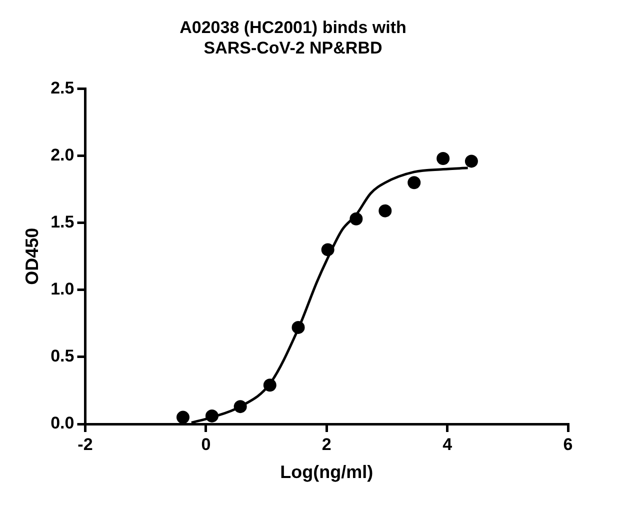 Image resolution: width=620 pixels, height=510 pixels. What do you see at coordinates (85, 444) in the screenshot?
I see `x-tick-label: -2` at bounding box center [85, 444].